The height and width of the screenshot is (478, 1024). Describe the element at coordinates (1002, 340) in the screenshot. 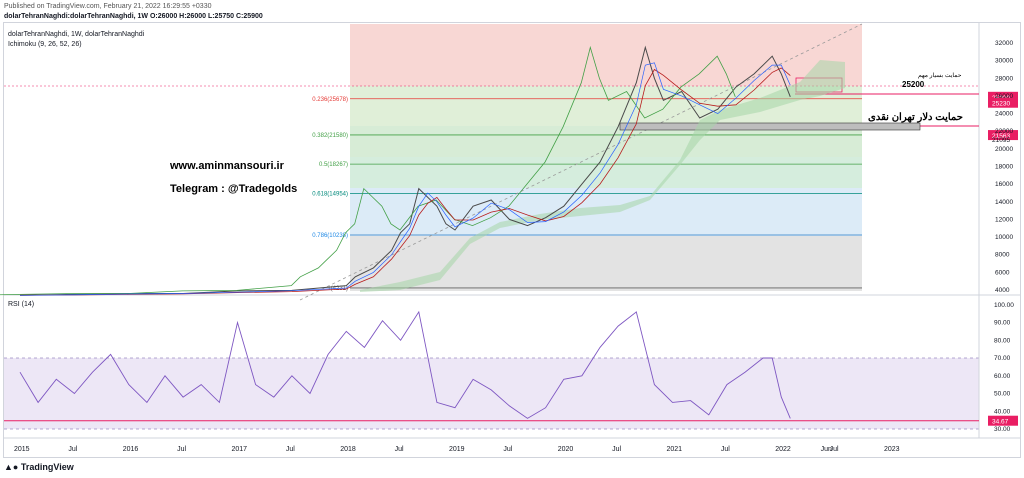

I see `rsi-axis-tick: 80.00` at that location.